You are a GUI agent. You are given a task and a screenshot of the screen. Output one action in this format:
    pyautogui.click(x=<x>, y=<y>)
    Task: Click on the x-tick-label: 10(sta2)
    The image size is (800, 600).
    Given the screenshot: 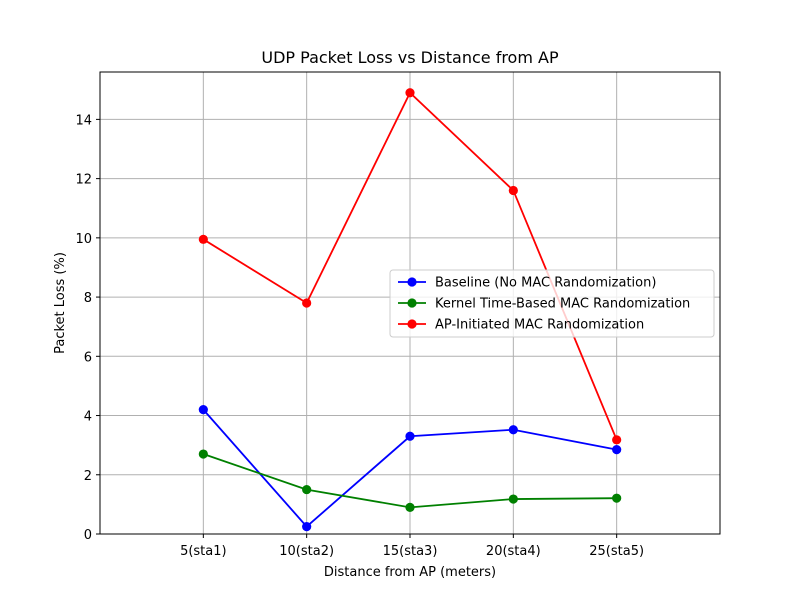 What is the action you would take?
    pyautogui.click(x=306, y=551)
    